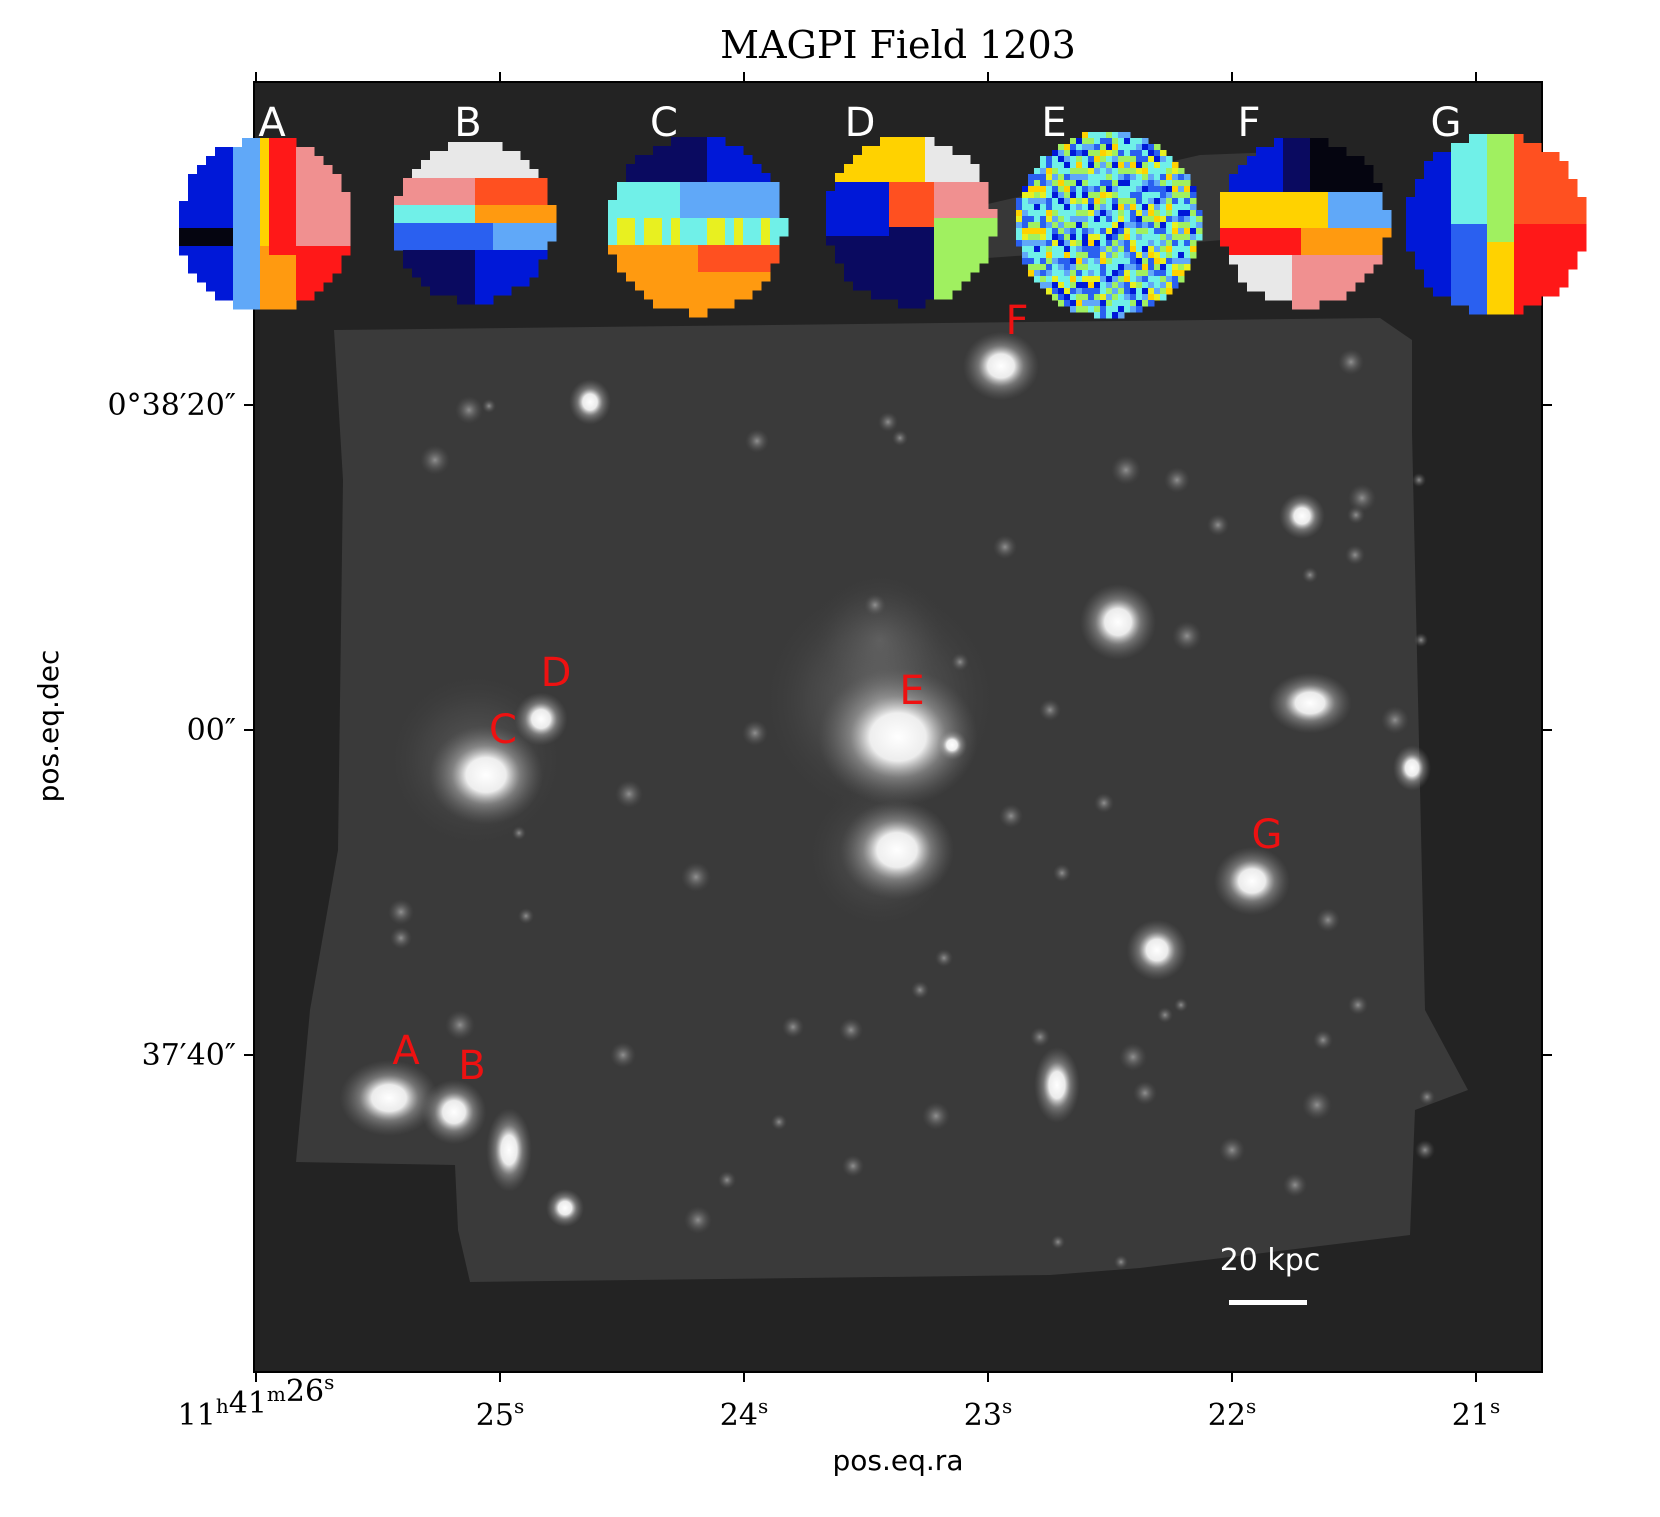 The image size is (1660, 1517). Describe the element at coordinates (898, 45) in the screenshot. I see `chart-title: MAGPI Field 1203` at that location.